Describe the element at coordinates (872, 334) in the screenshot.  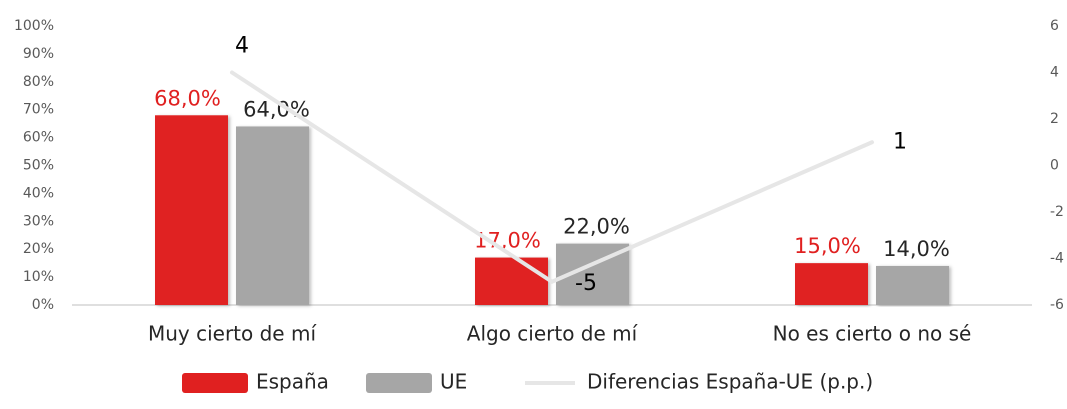
I see `x-tick-label: No es cierto o no sé` at that location.